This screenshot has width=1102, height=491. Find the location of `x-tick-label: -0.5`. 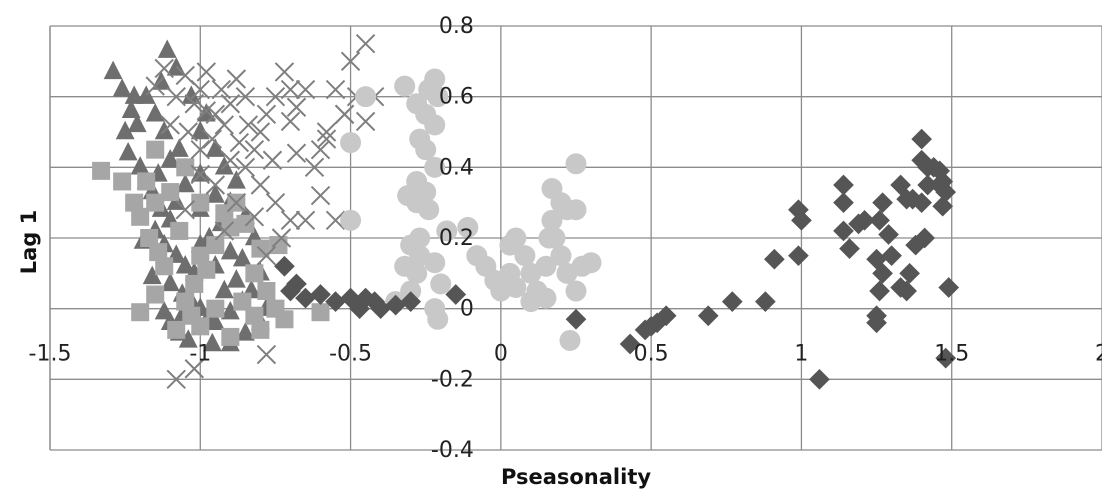

x-tick-label: -0.5 is located at coordinates (350, 354).